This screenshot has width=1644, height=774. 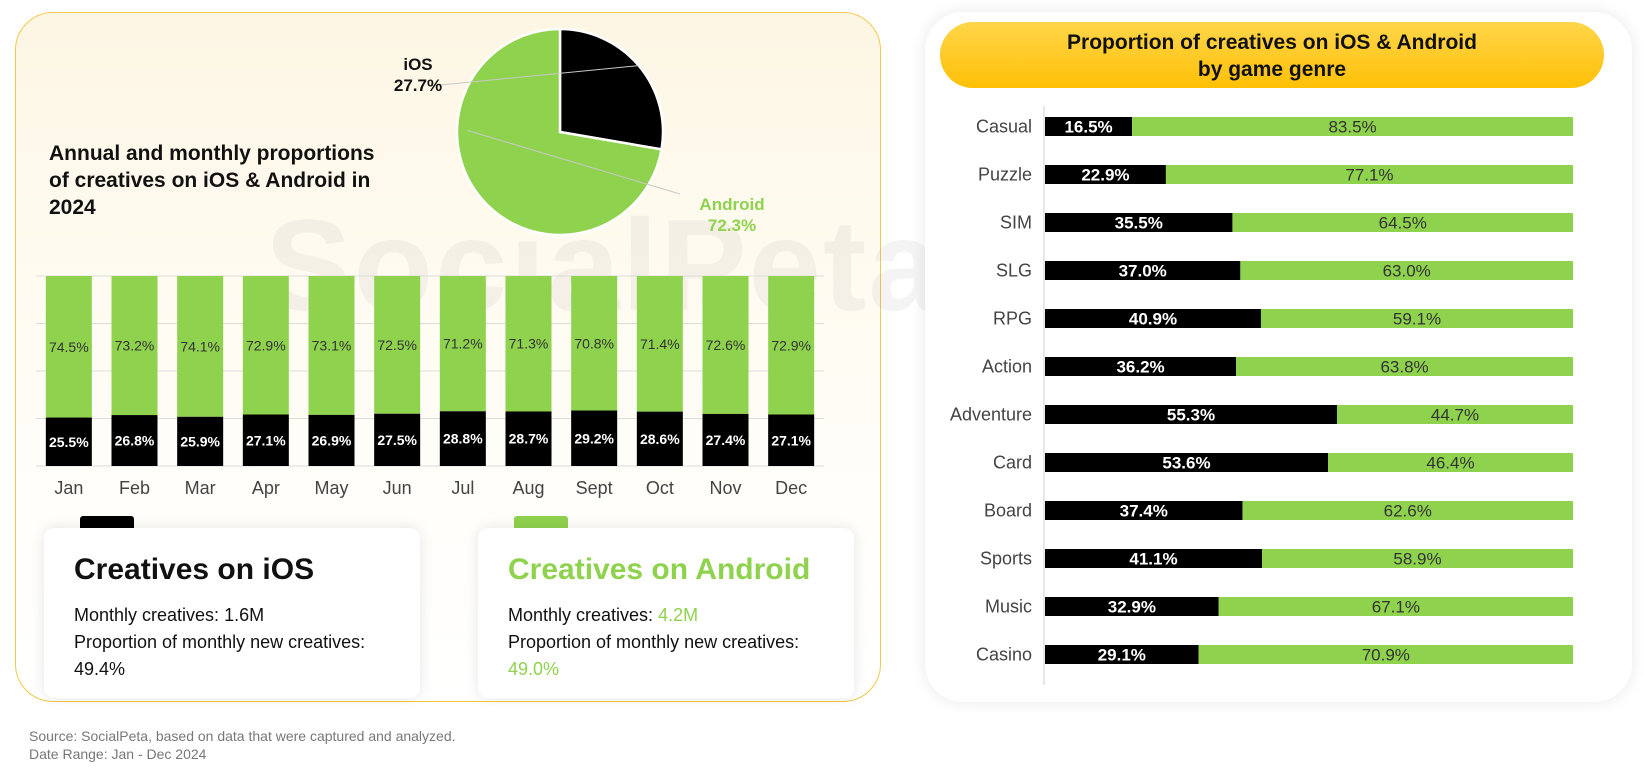 I want to click on genre-category-label: Sports, so click(x=1006, y=559).